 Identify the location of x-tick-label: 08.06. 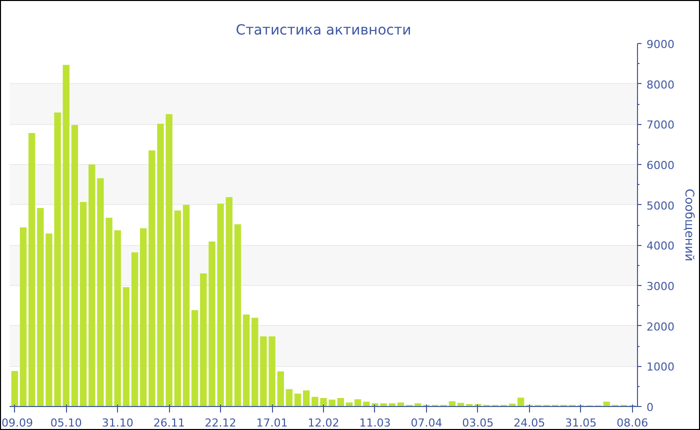
(632, 423).